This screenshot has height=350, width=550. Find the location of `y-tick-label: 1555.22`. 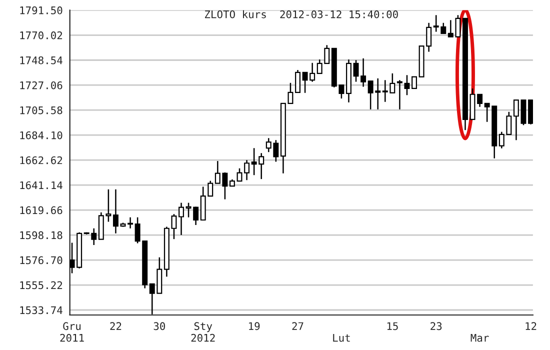

y-tick-label: 1555.22 is located at coordinates (41, 285).